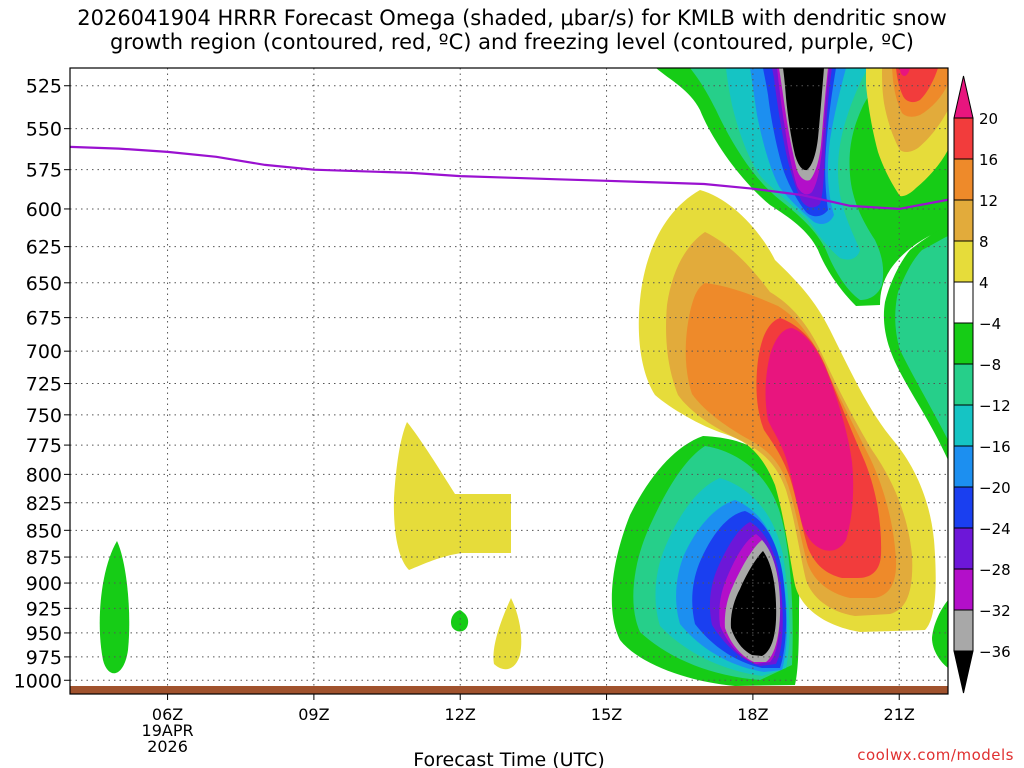 This screenshot has height=768, width=1024. I want to click on colorbar-label--32: −32, so click(995, 611).